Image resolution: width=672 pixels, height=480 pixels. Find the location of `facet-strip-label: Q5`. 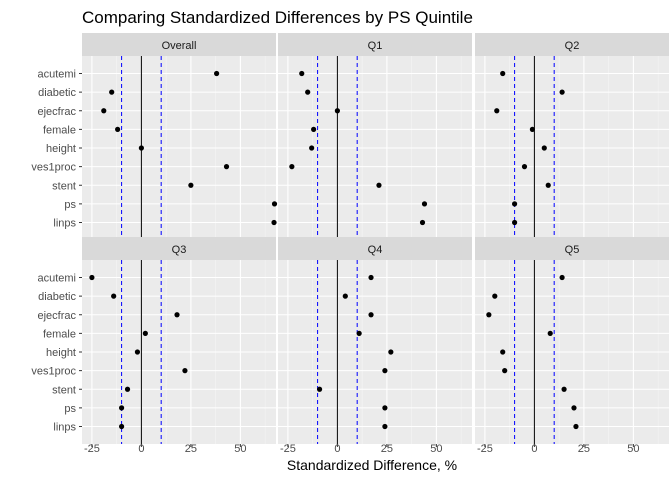

facet-strip-label: Q5 is located at coordinates (572, 250).